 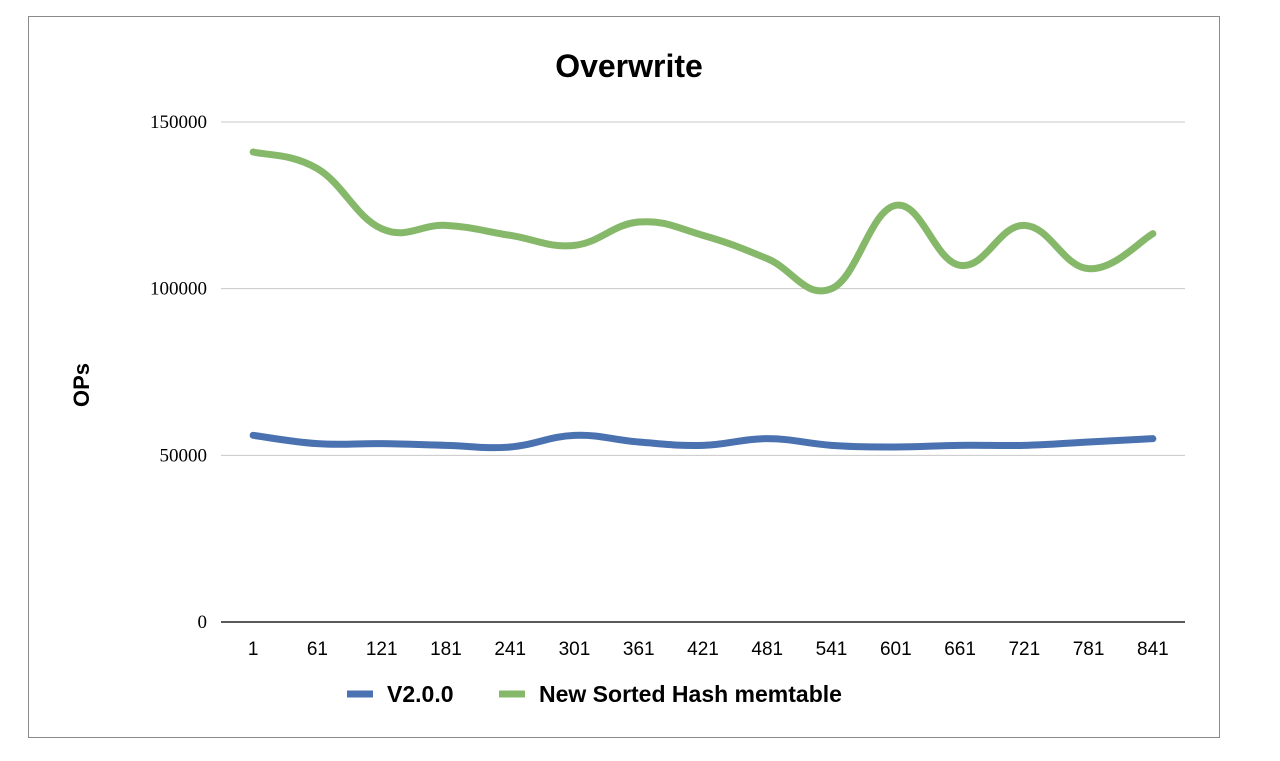 I want to click on y-axis-label: OPs, so click(x=81, y=385).